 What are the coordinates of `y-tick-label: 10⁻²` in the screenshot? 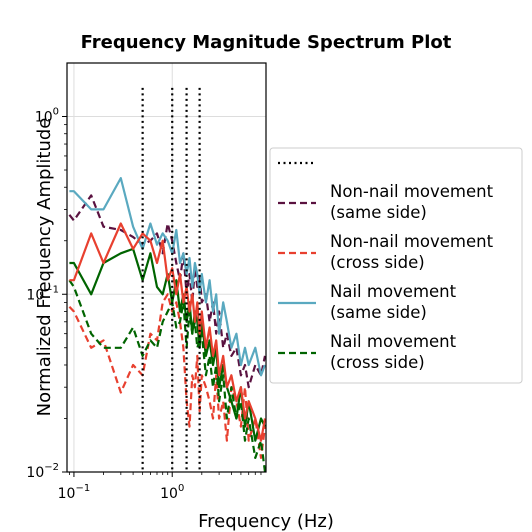 It's located at (42, 471).